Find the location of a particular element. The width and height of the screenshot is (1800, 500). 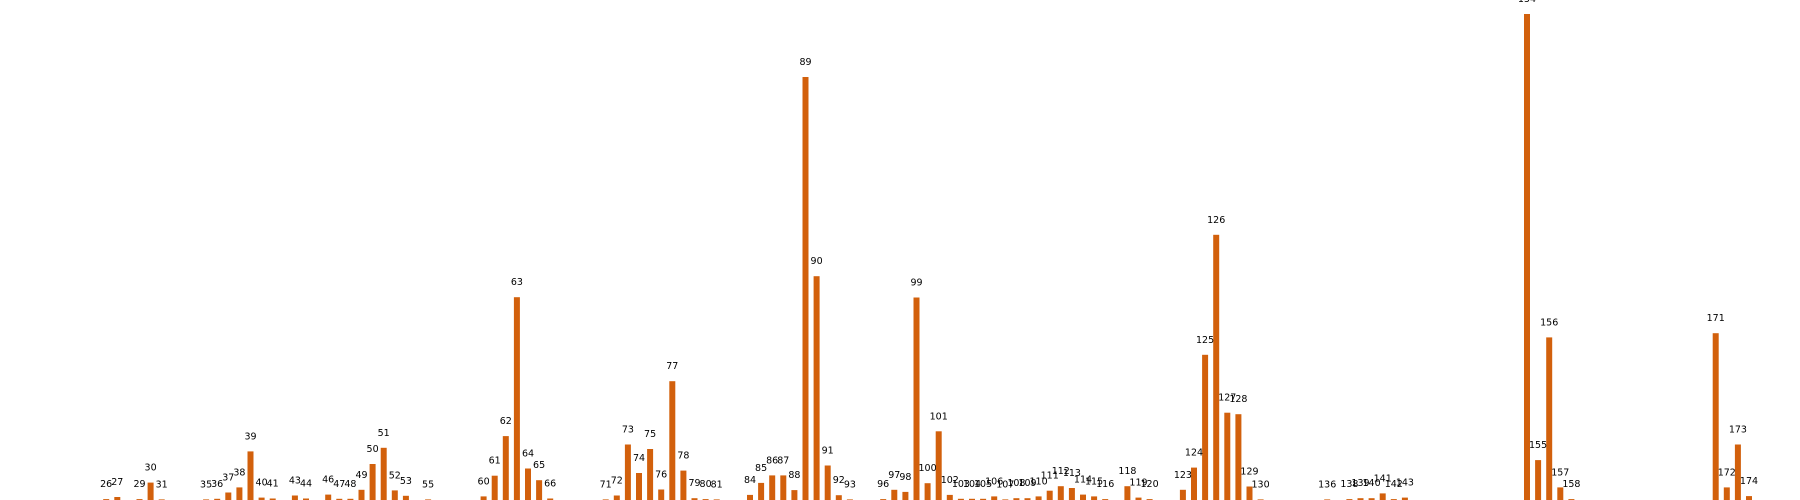

bar-label-90: 90 is located at coordinates (817, 261).